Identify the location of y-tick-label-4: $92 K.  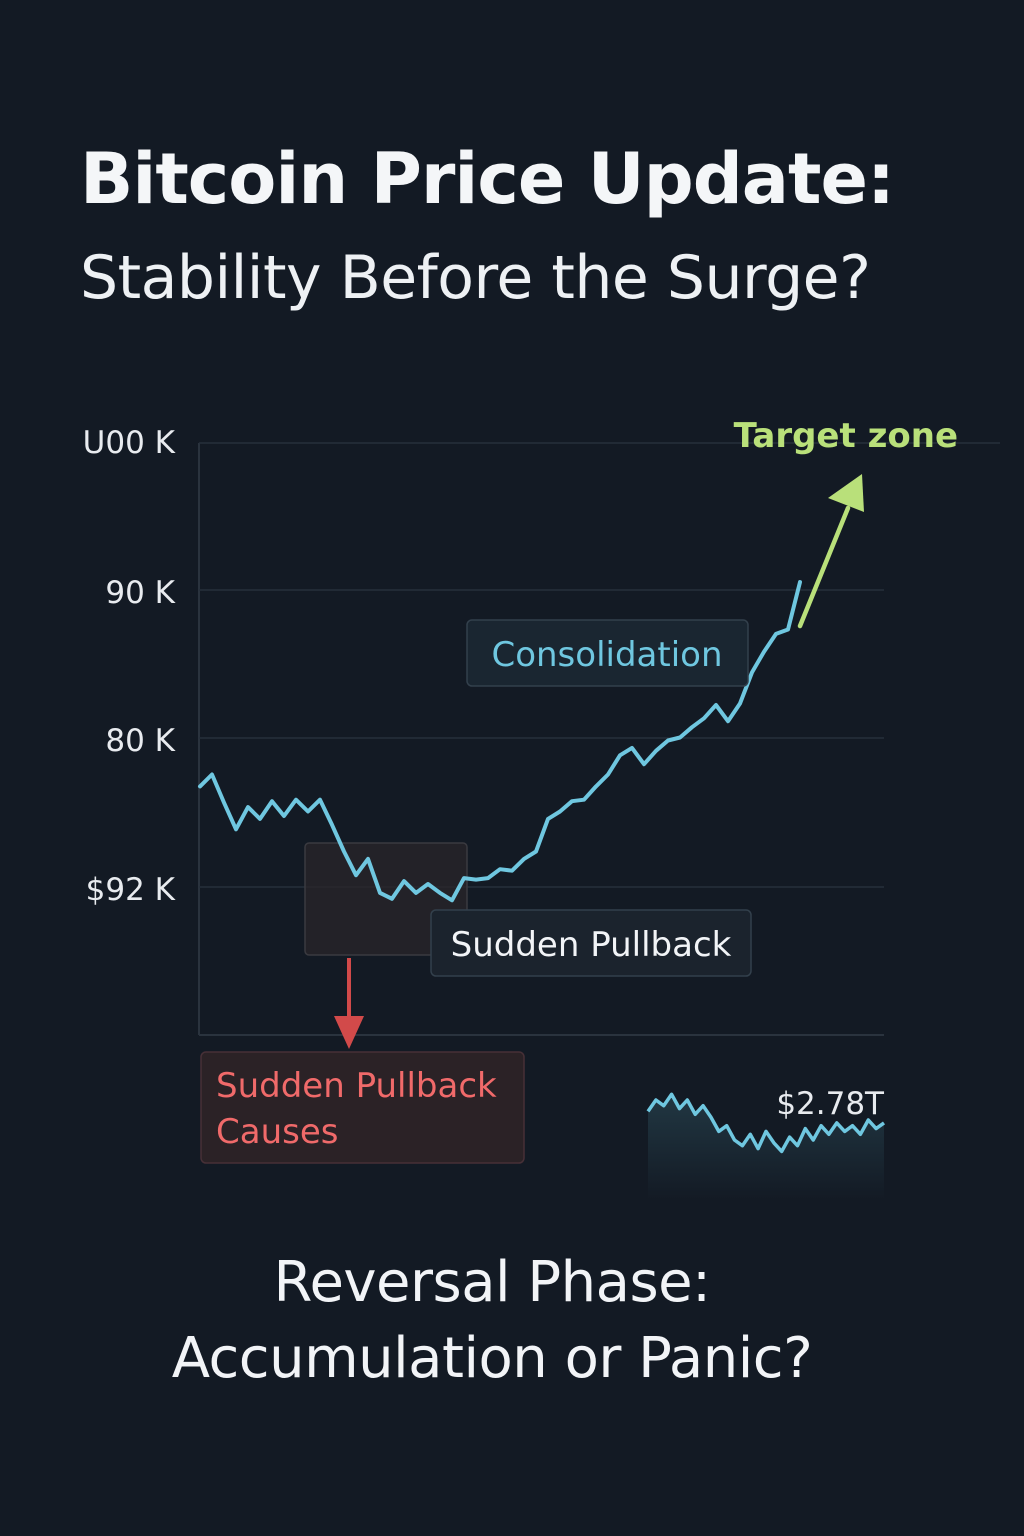
(131, 890).